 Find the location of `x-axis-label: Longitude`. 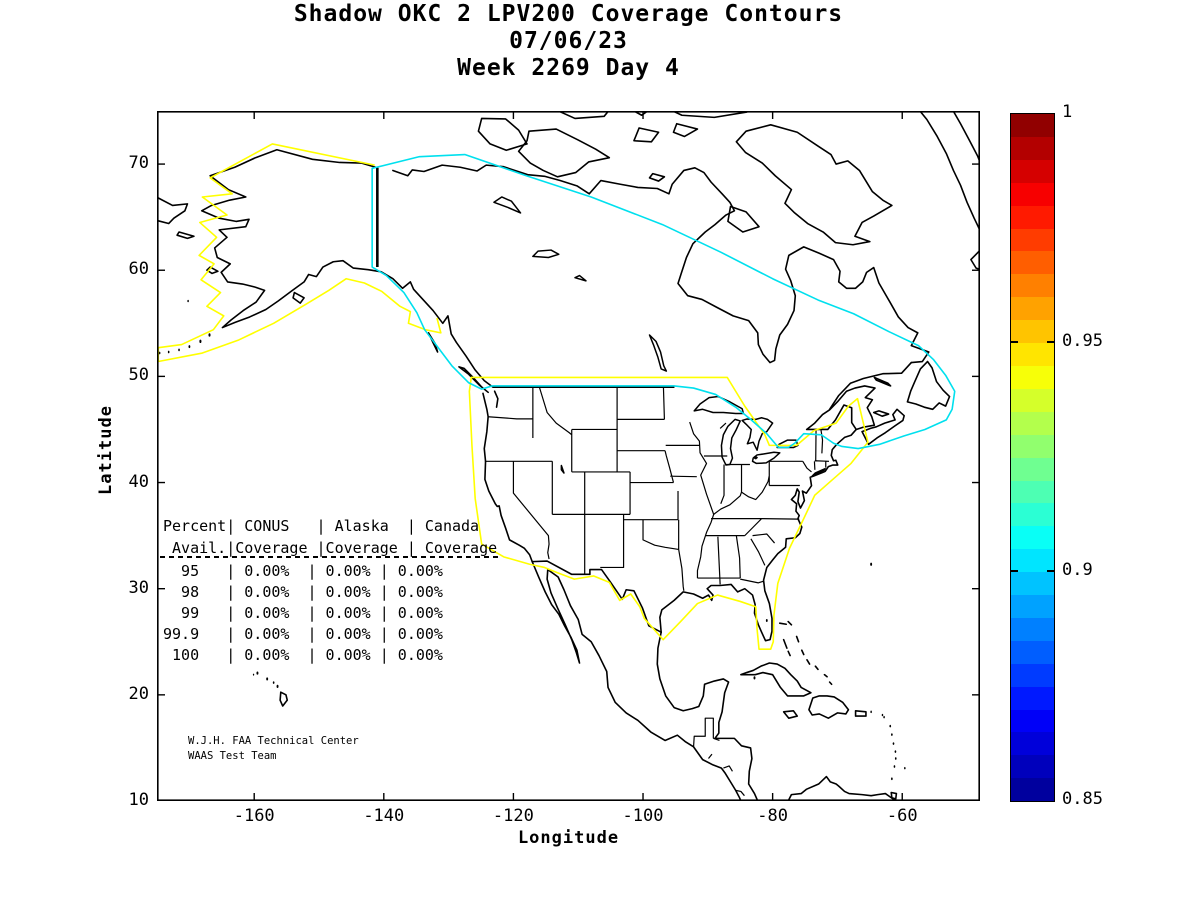

x-axis-label: Longitude is located at coordinates (568, 838).